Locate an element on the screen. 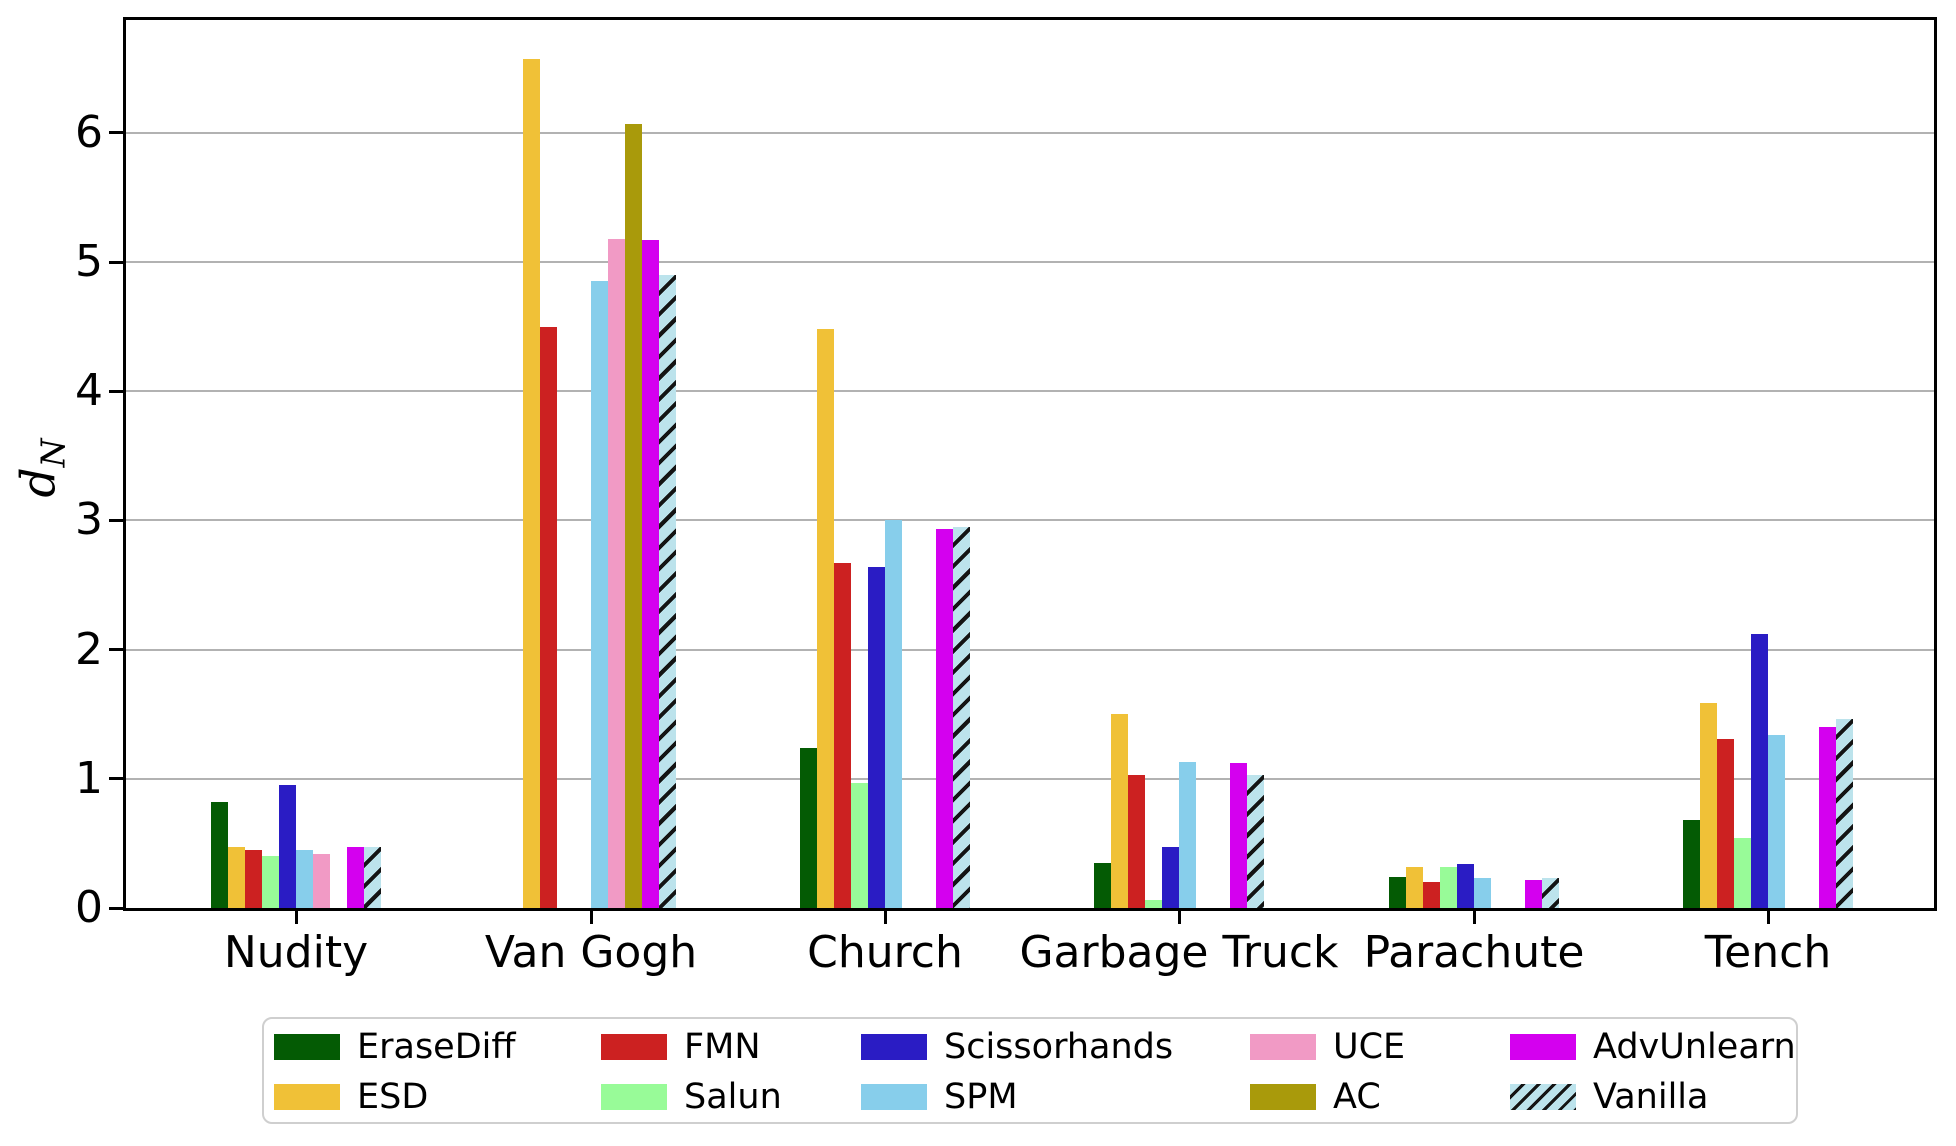 Image resolution: width=1956 pixels, height=1146 pixels. bar-vanilla-tench is located at coordinates (1844, 813).